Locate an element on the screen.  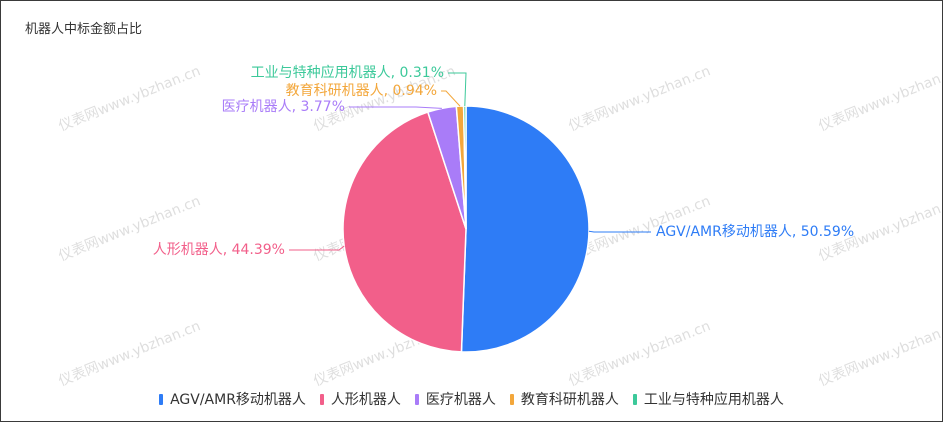
pie-slice-agv-amr is located at coordinates (525, 229).